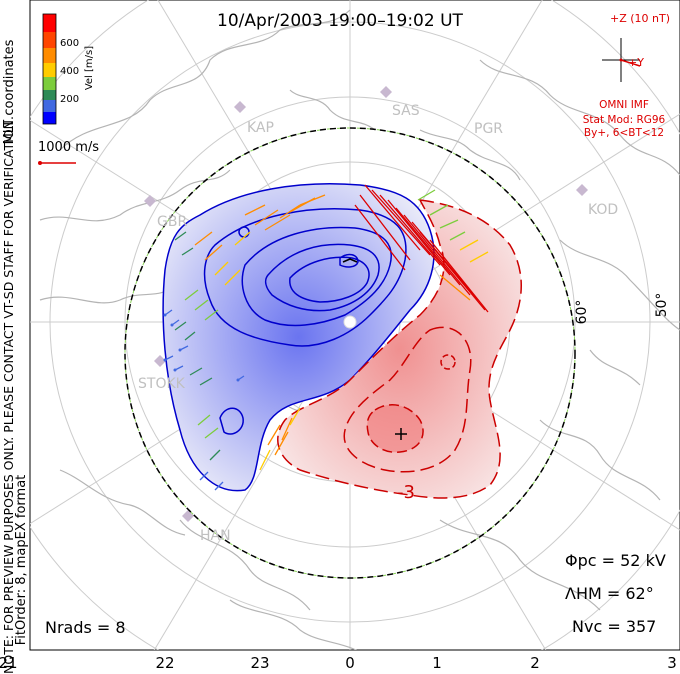 The image size is (680, 674). I want to click on station-label-han: HAN, so click(215, 536).